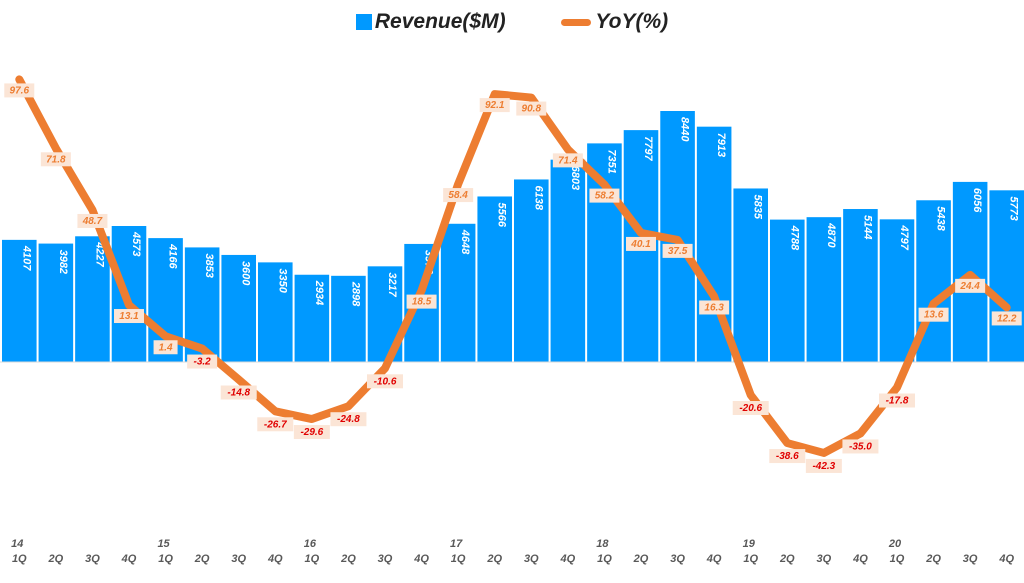 This screenshot has width=1024, height=583. Describe the element at coordinates (897, 401) in the screenshot. I see `yoy-label: -17.8` at that location.